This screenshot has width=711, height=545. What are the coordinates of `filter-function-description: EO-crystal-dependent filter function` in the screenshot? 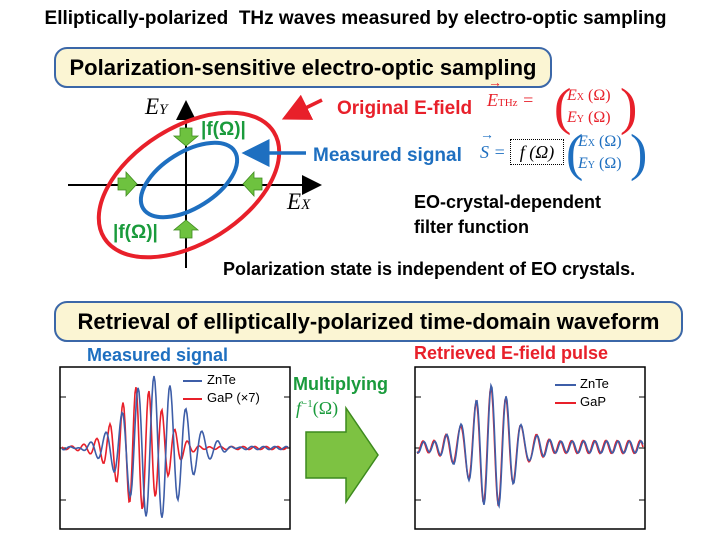 It's located at (508, 214).